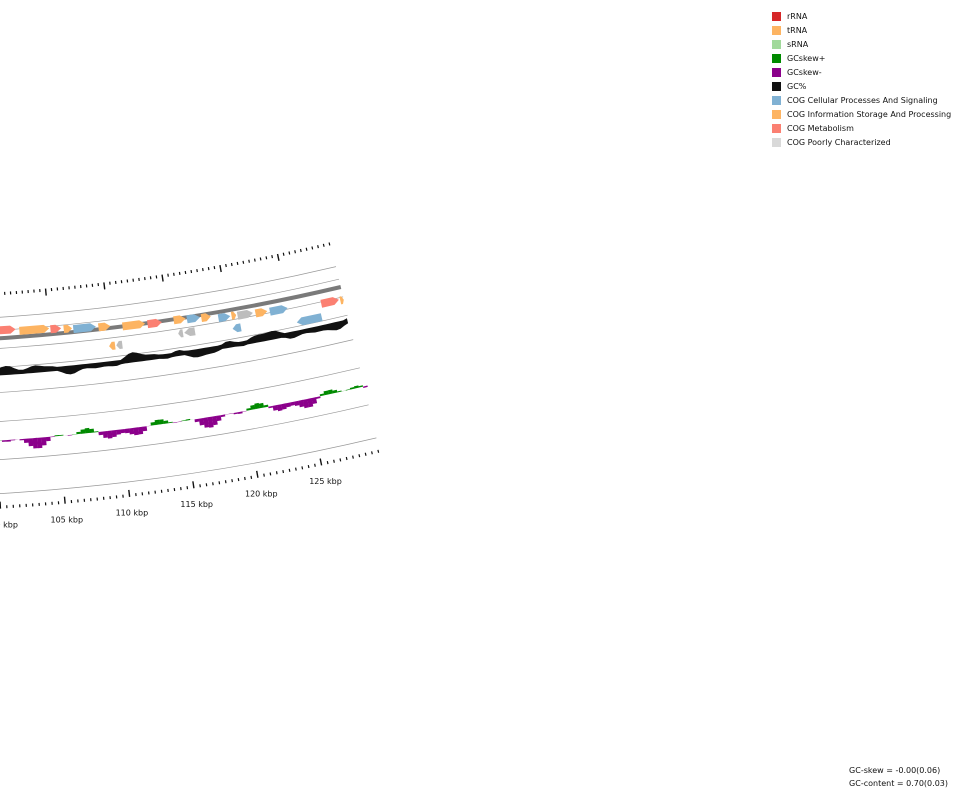  What do you see at coordinates (797, 30) in the screenshot?
I see `legend-label: tRNA` at bounding box center [797, 30].